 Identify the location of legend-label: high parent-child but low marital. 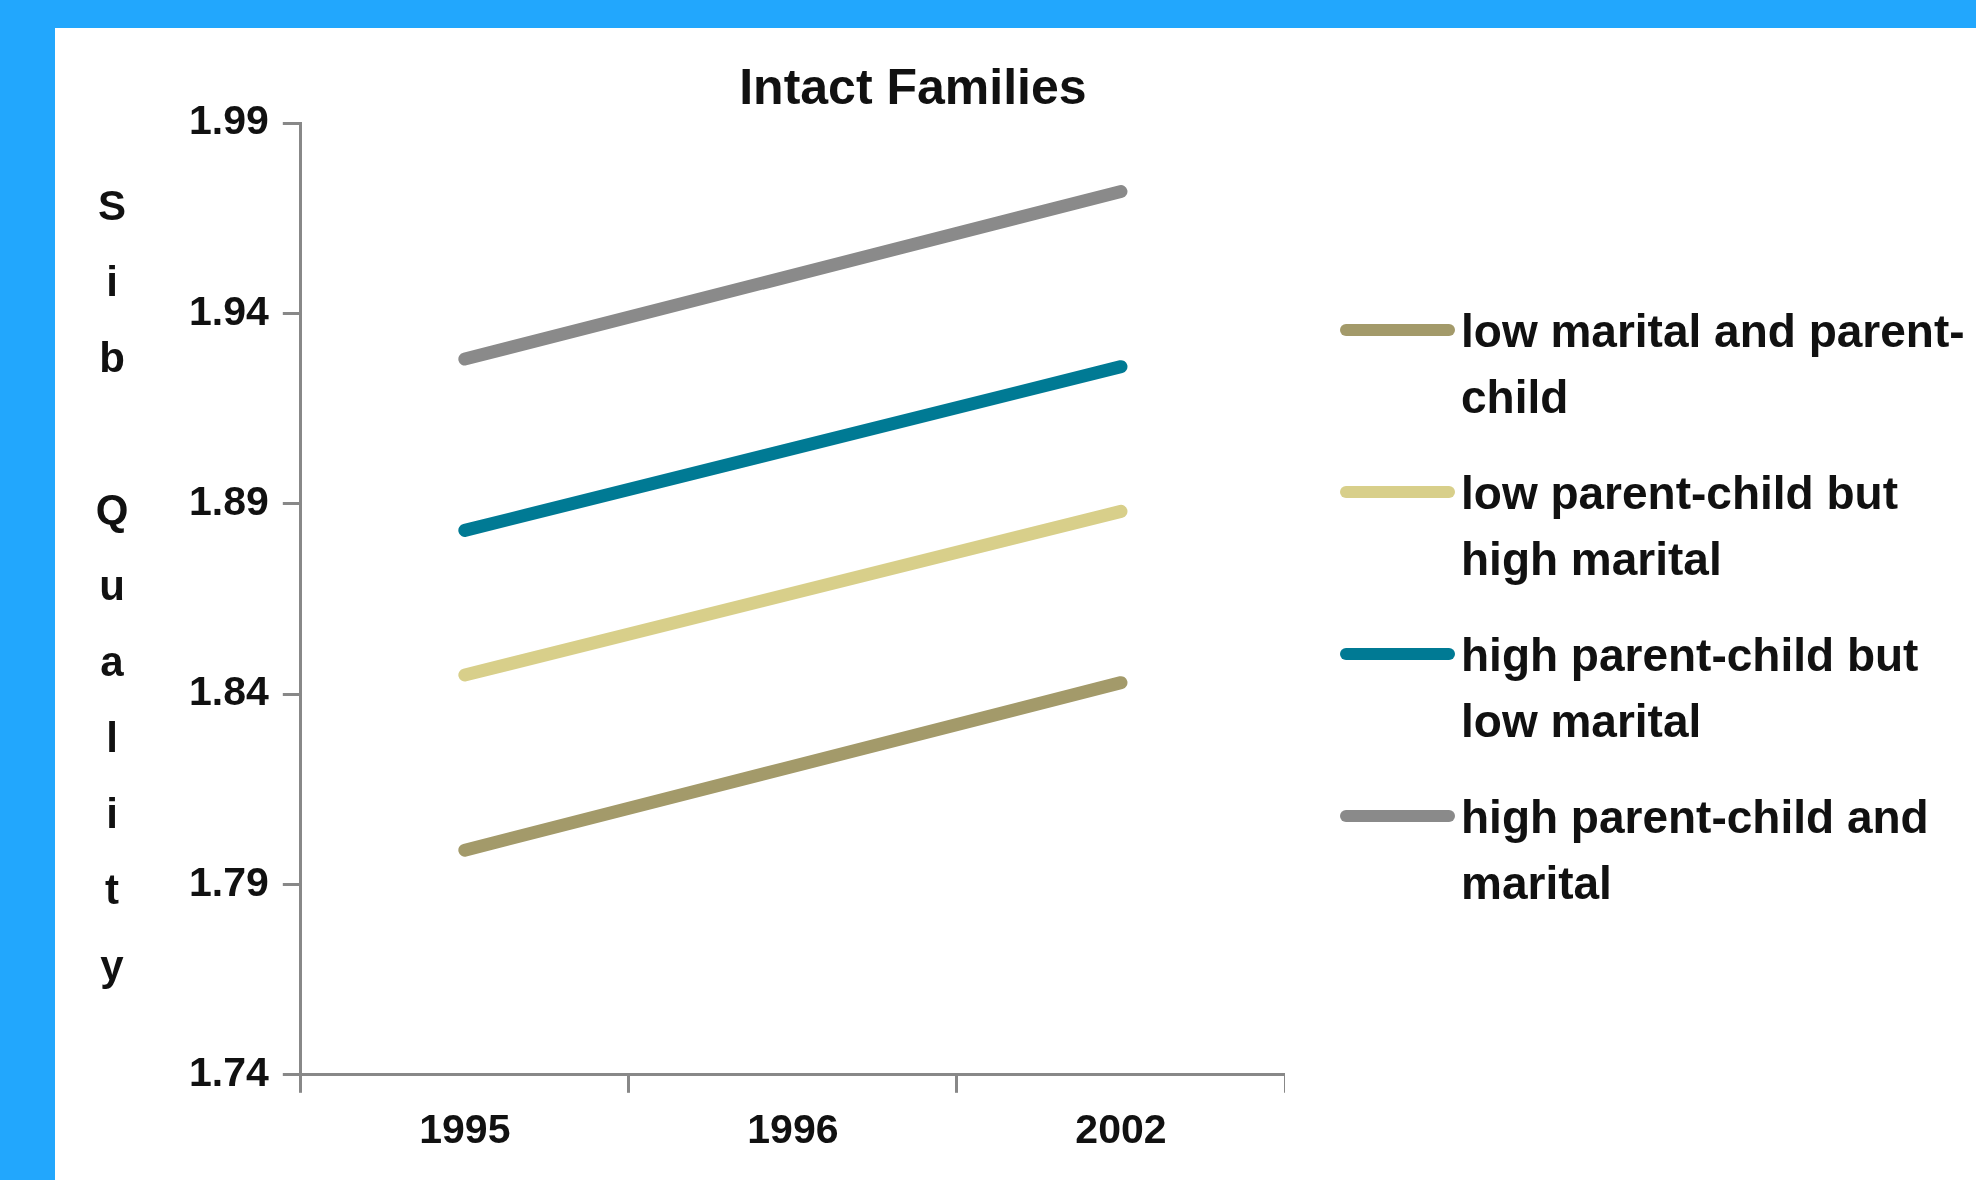
(1690, 688).